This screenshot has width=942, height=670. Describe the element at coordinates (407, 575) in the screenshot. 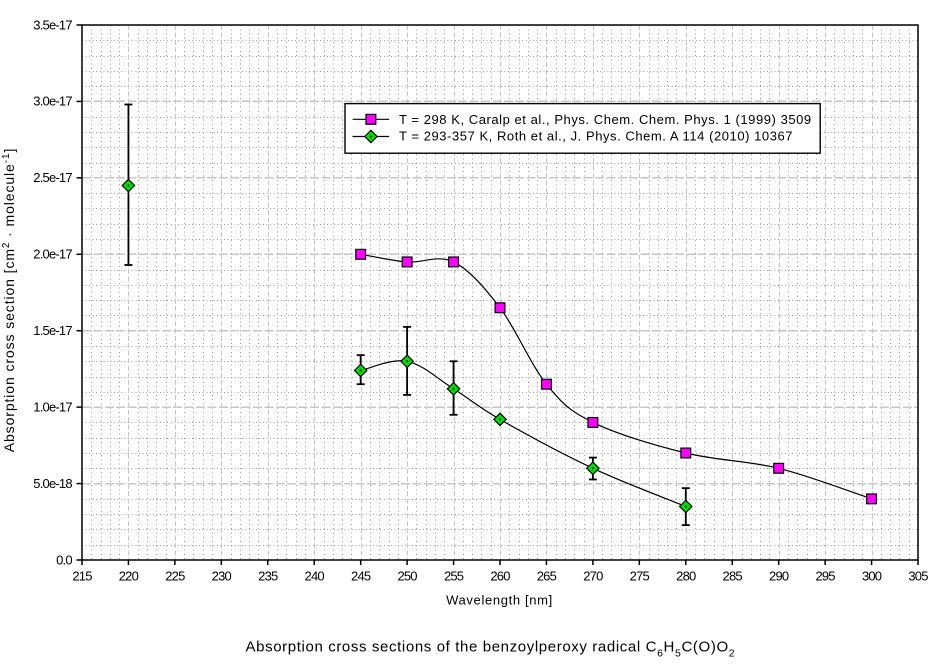

I see `svg-text: 250` at that location.